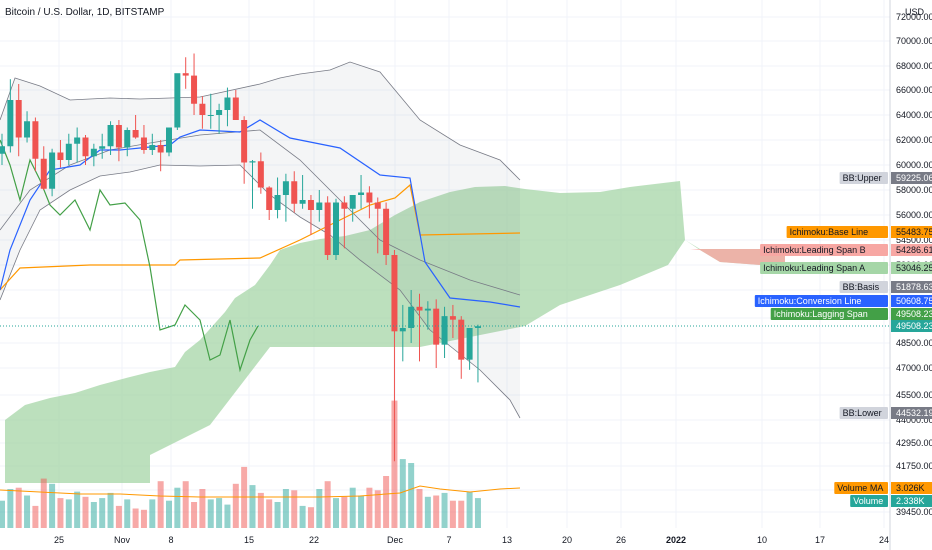 This screenshot has width=932, height=550. Describe the element at coordinates (910, 501) in the screenshot. I see `series-value-text: 2.338K` at that location.